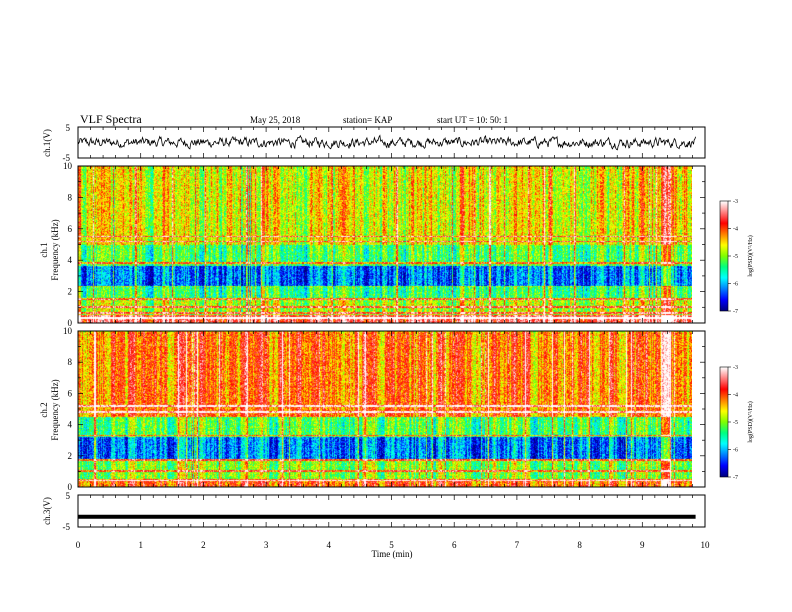 The height and width of the screenshot is (612, 792). What do you see at coordinates (44, 249) in the screenshot?
I see `ch1-spectrogram-ylabel-channel: ch.1` at bounding box center [44, 249].